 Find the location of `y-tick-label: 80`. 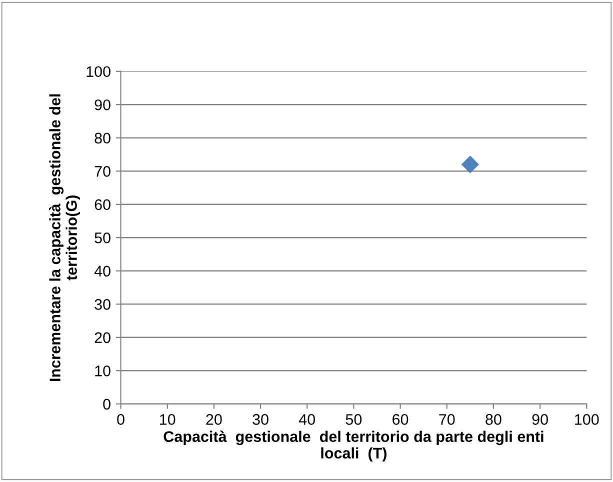

y-tick-label: 80 is located at coordinates (102, 138).